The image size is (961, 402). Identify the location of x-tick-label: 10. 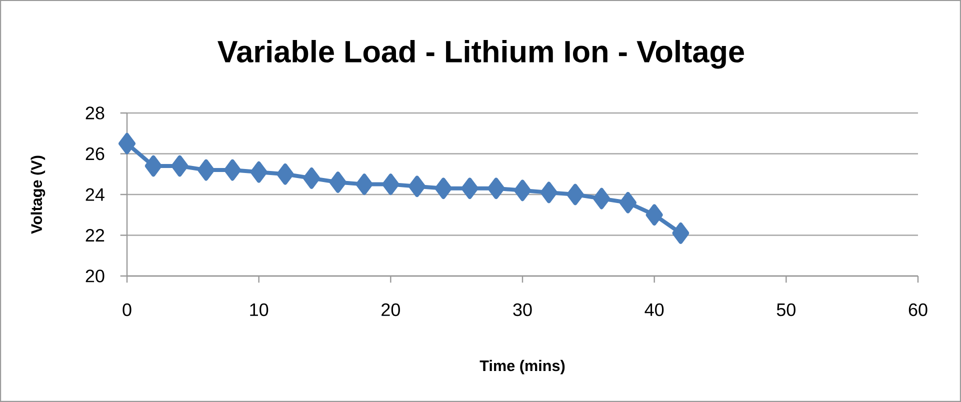
(259, 309).